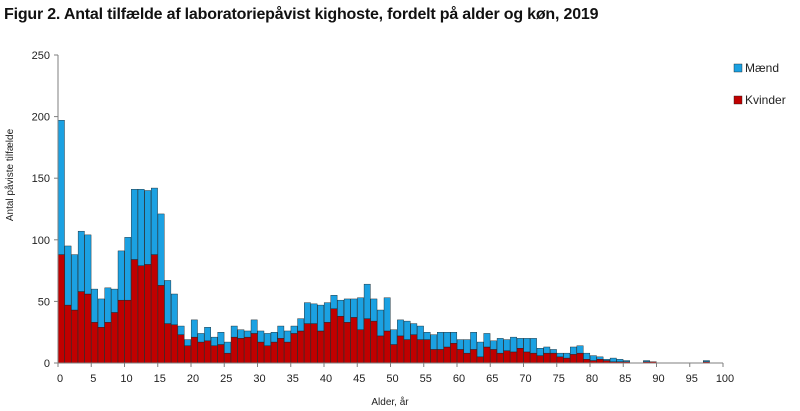 Image resolution: width=800 pixels, height=411 pixels. Describe the element at coordinates (692, 379) in the screenshot. I see `x-tick-label-95: 95` at that location.